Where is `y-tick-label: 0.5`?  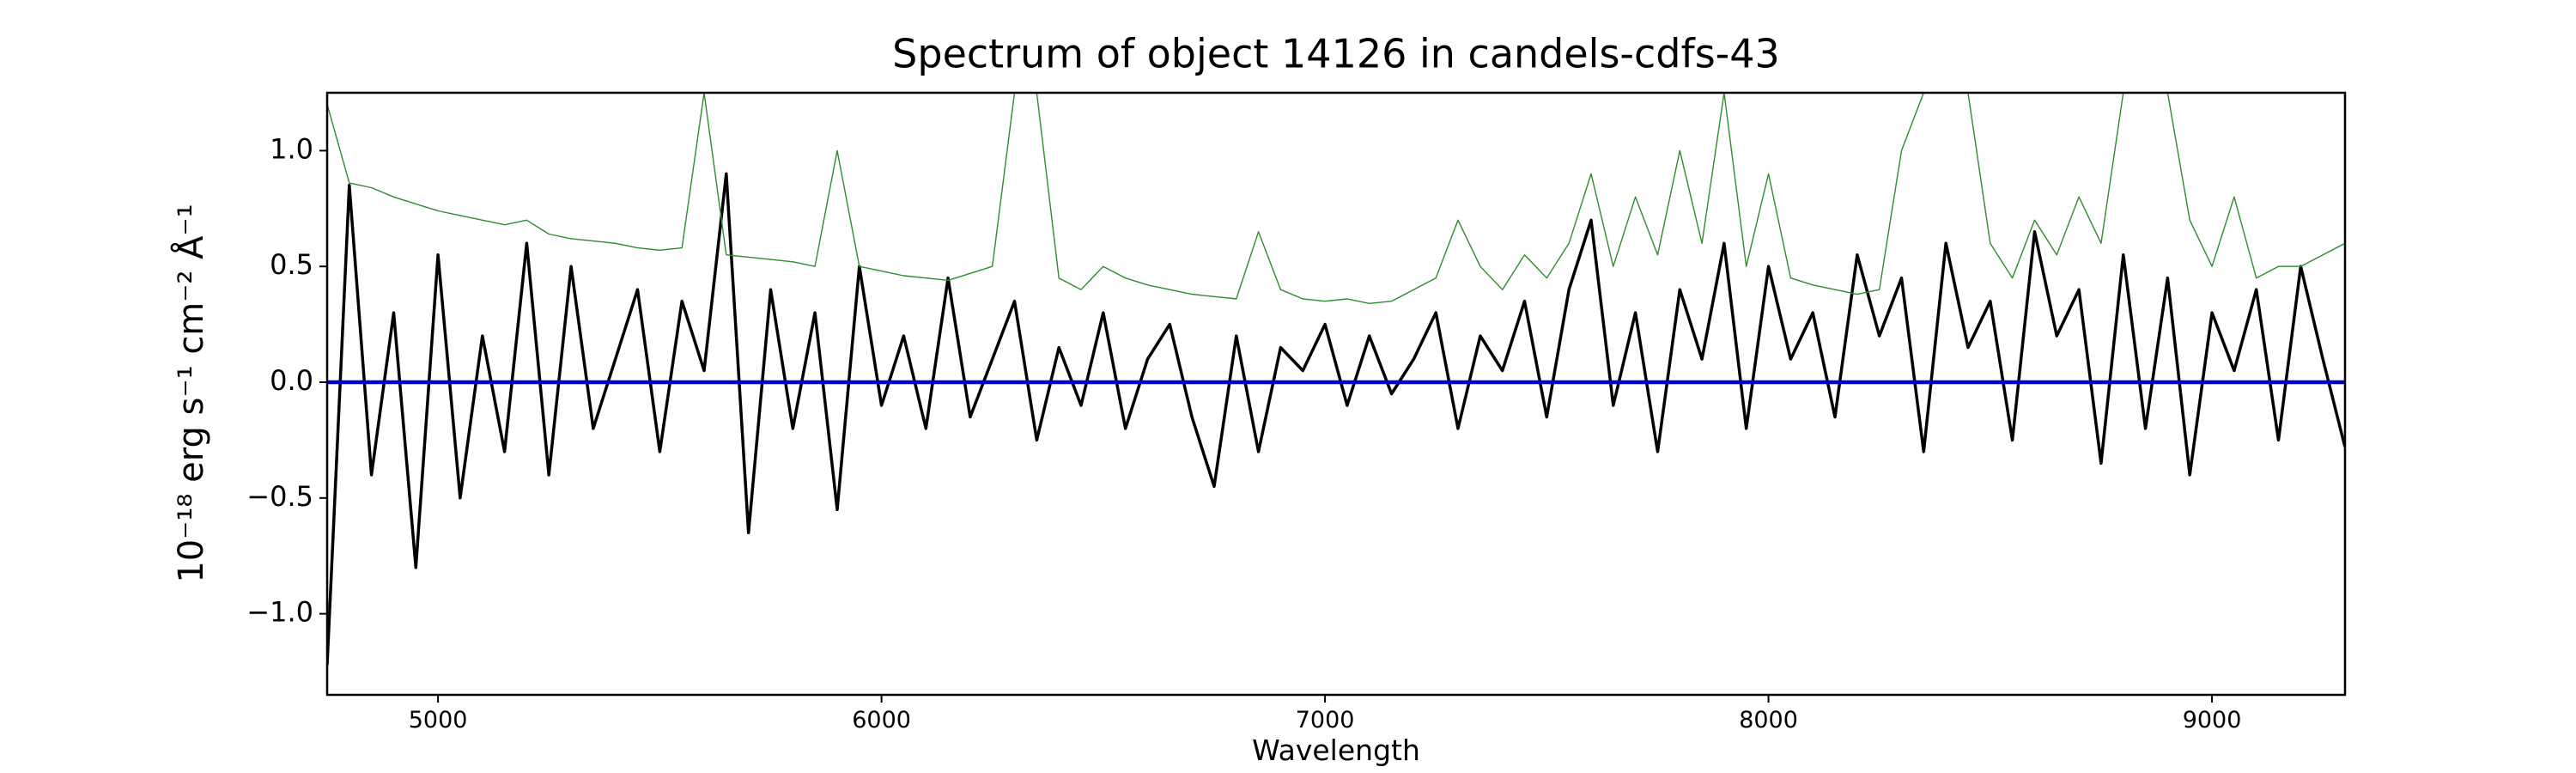 y-tick-label: 0.5 is located at coordinates (291, 264).